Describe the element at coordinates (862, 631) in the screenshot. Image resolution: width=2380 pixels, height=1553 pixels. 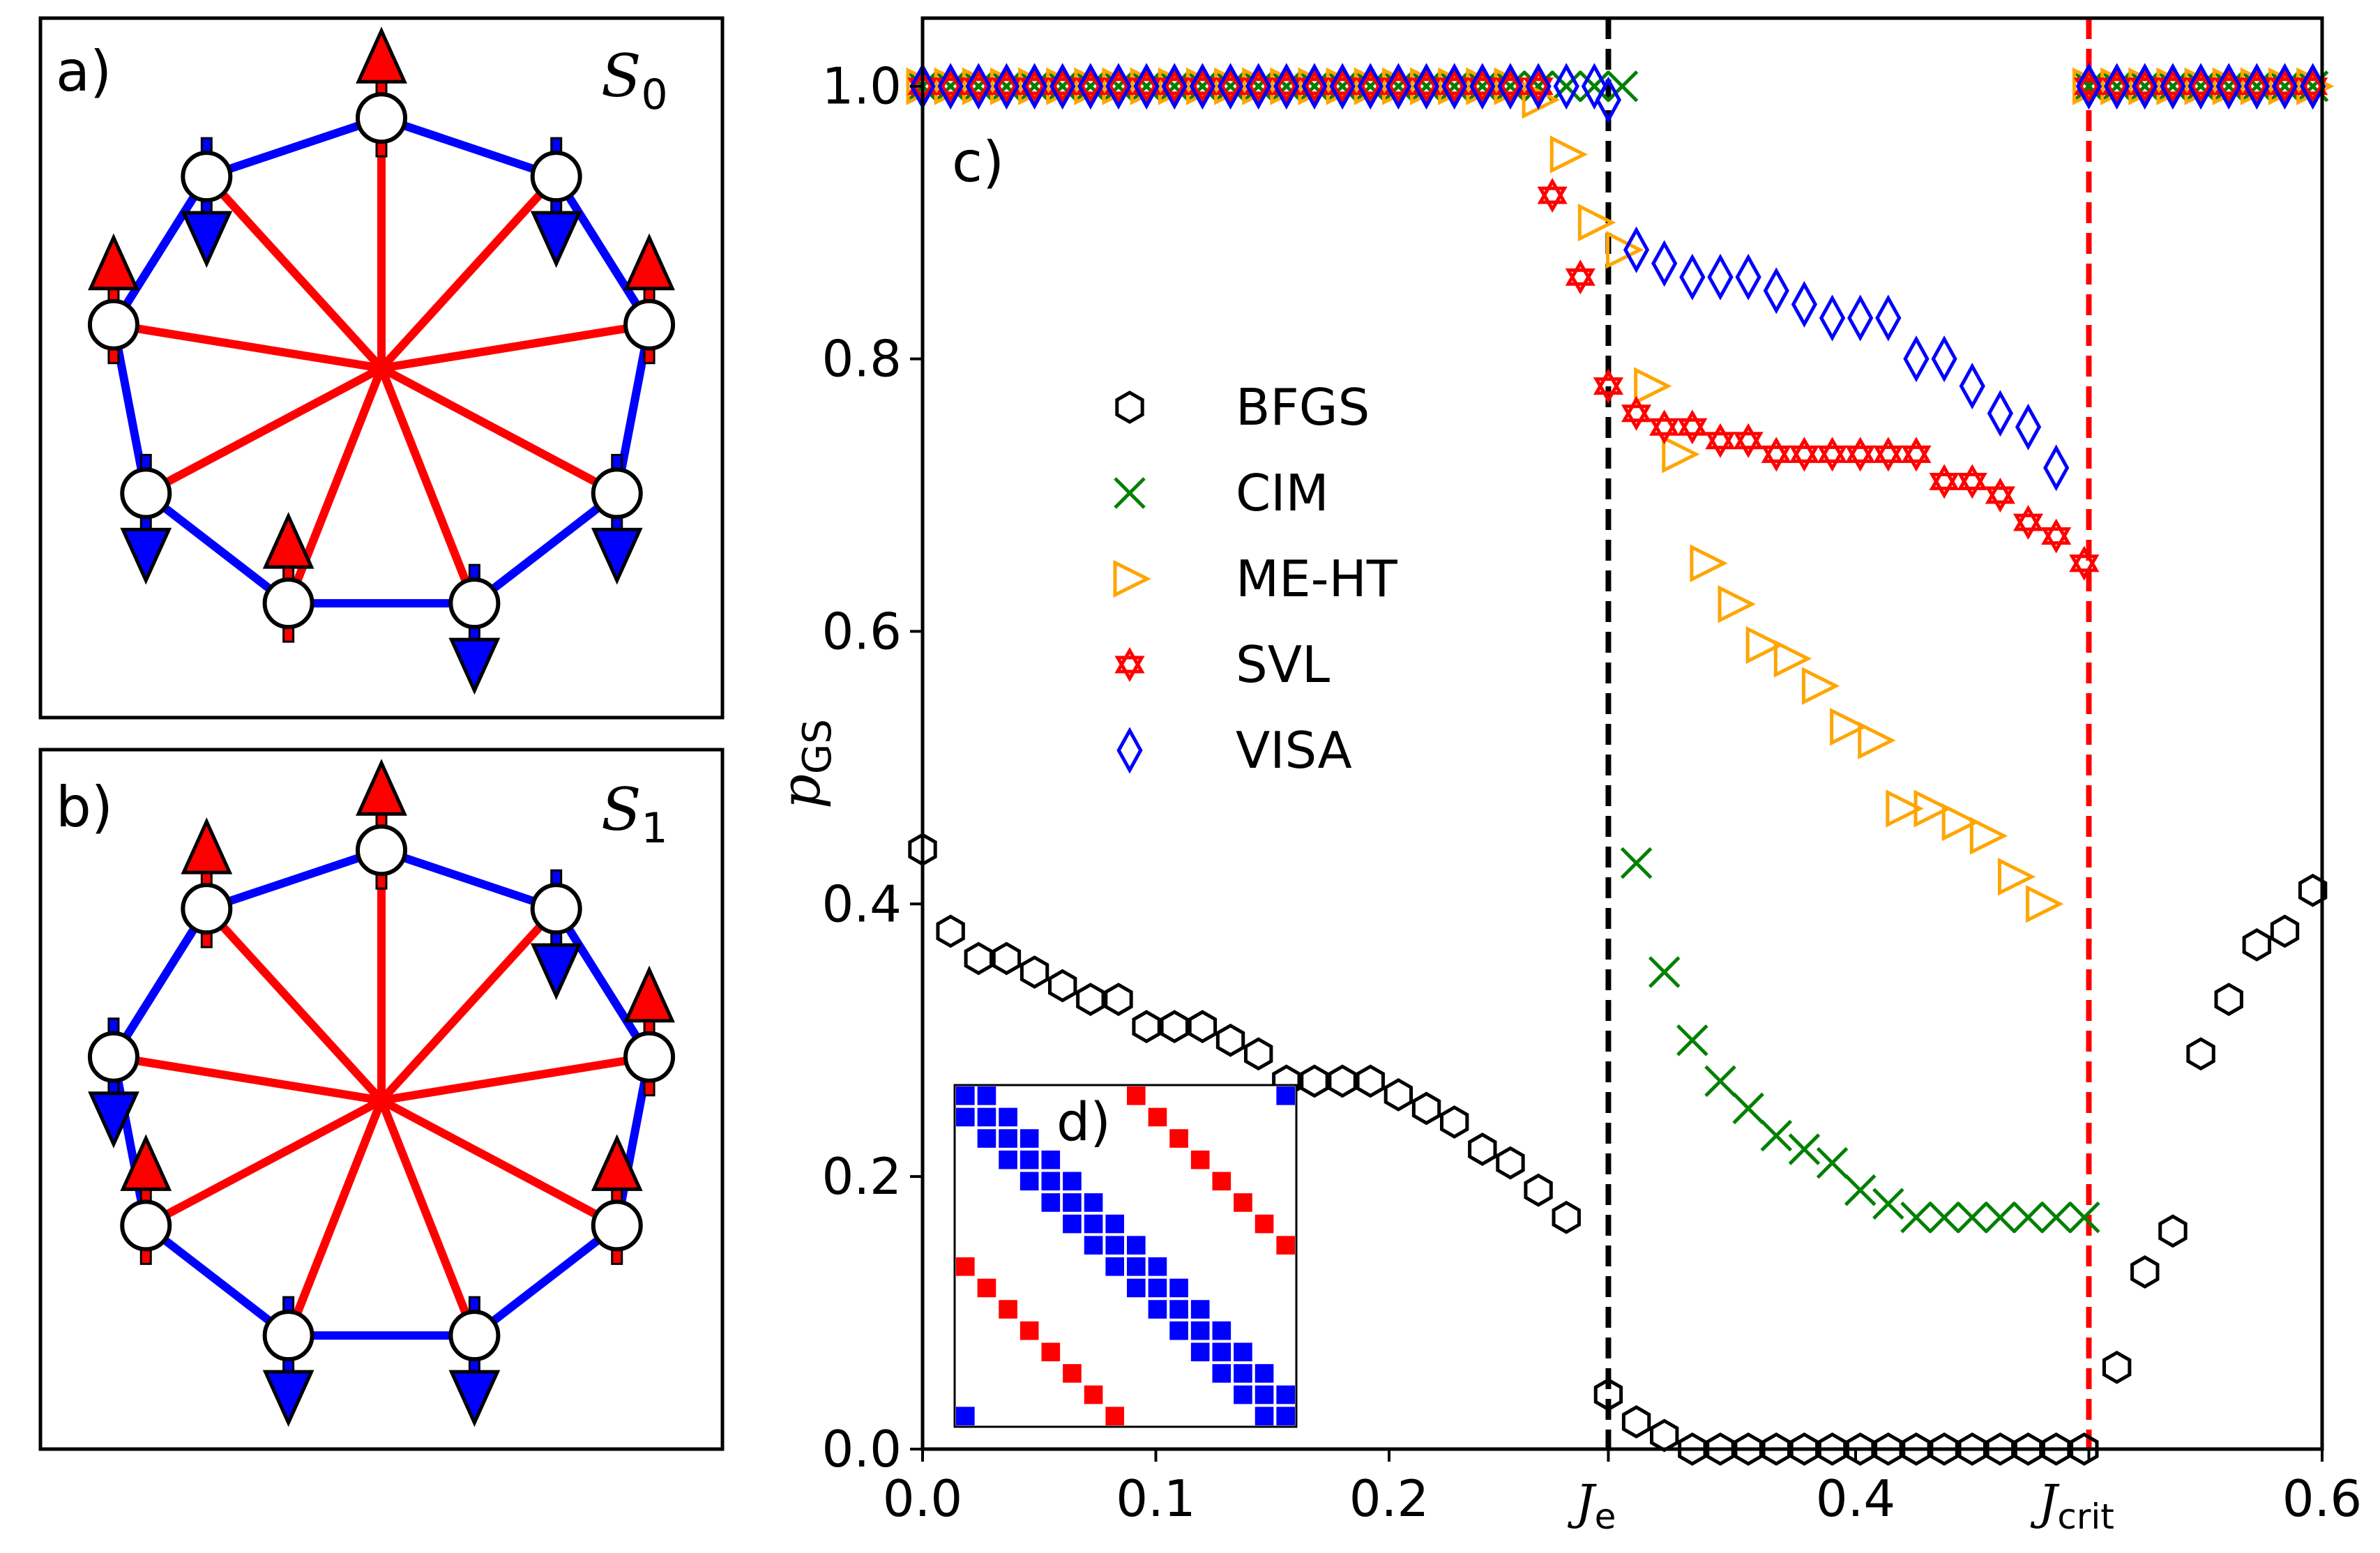
I see `y-tick-label: 0.6` at that location.